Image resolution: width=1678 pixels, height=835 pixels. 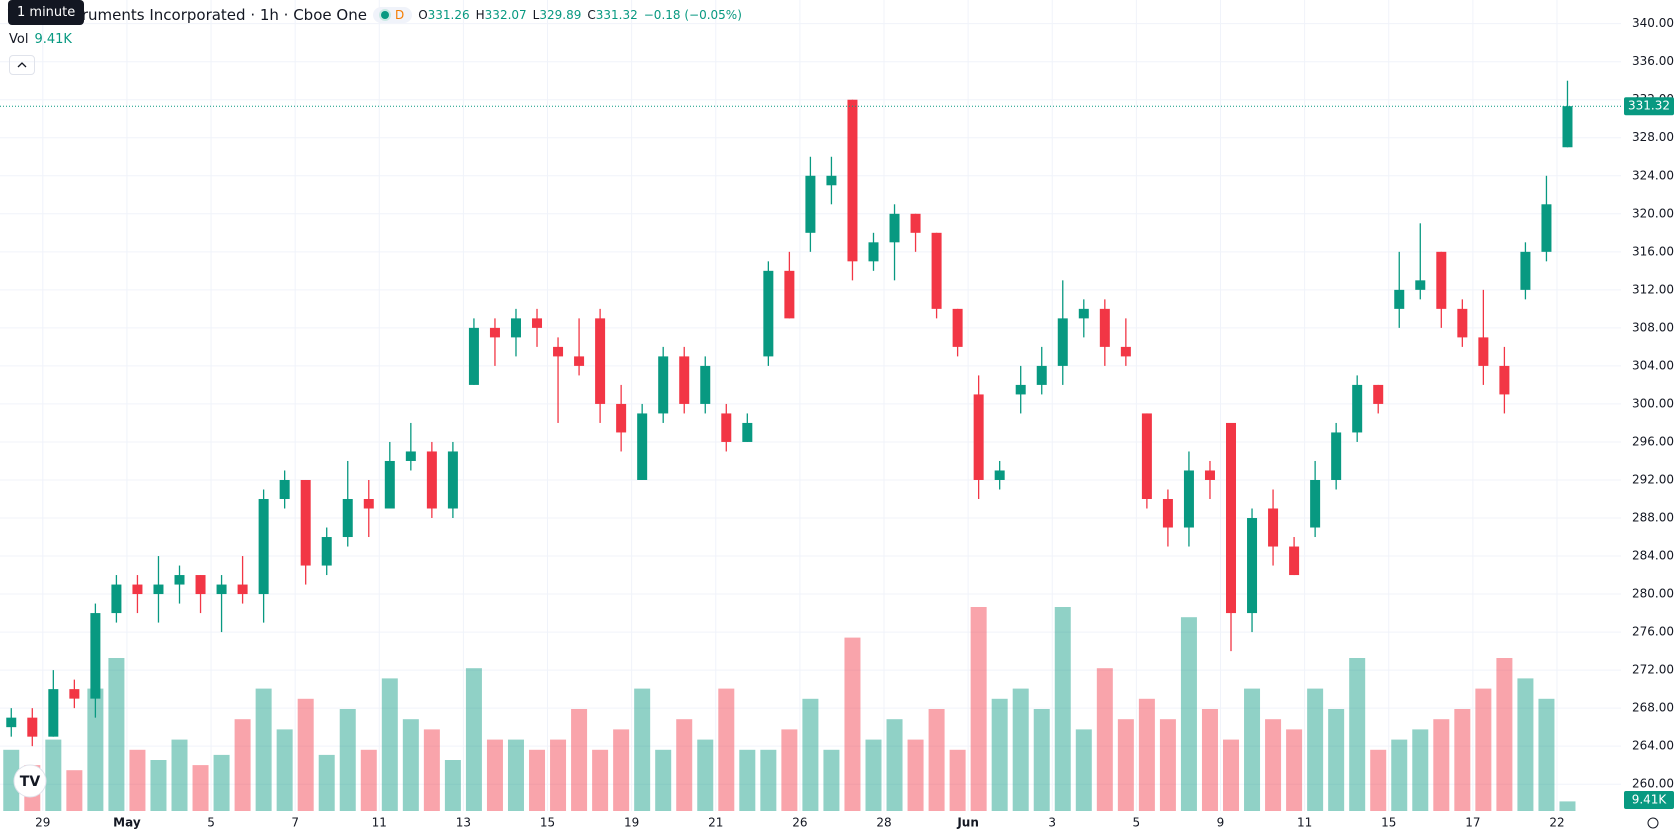 What do you see at coordinates (591, 15) in the screenshot?
I see `ohlc-key: C` at bounding box center [591, 15].